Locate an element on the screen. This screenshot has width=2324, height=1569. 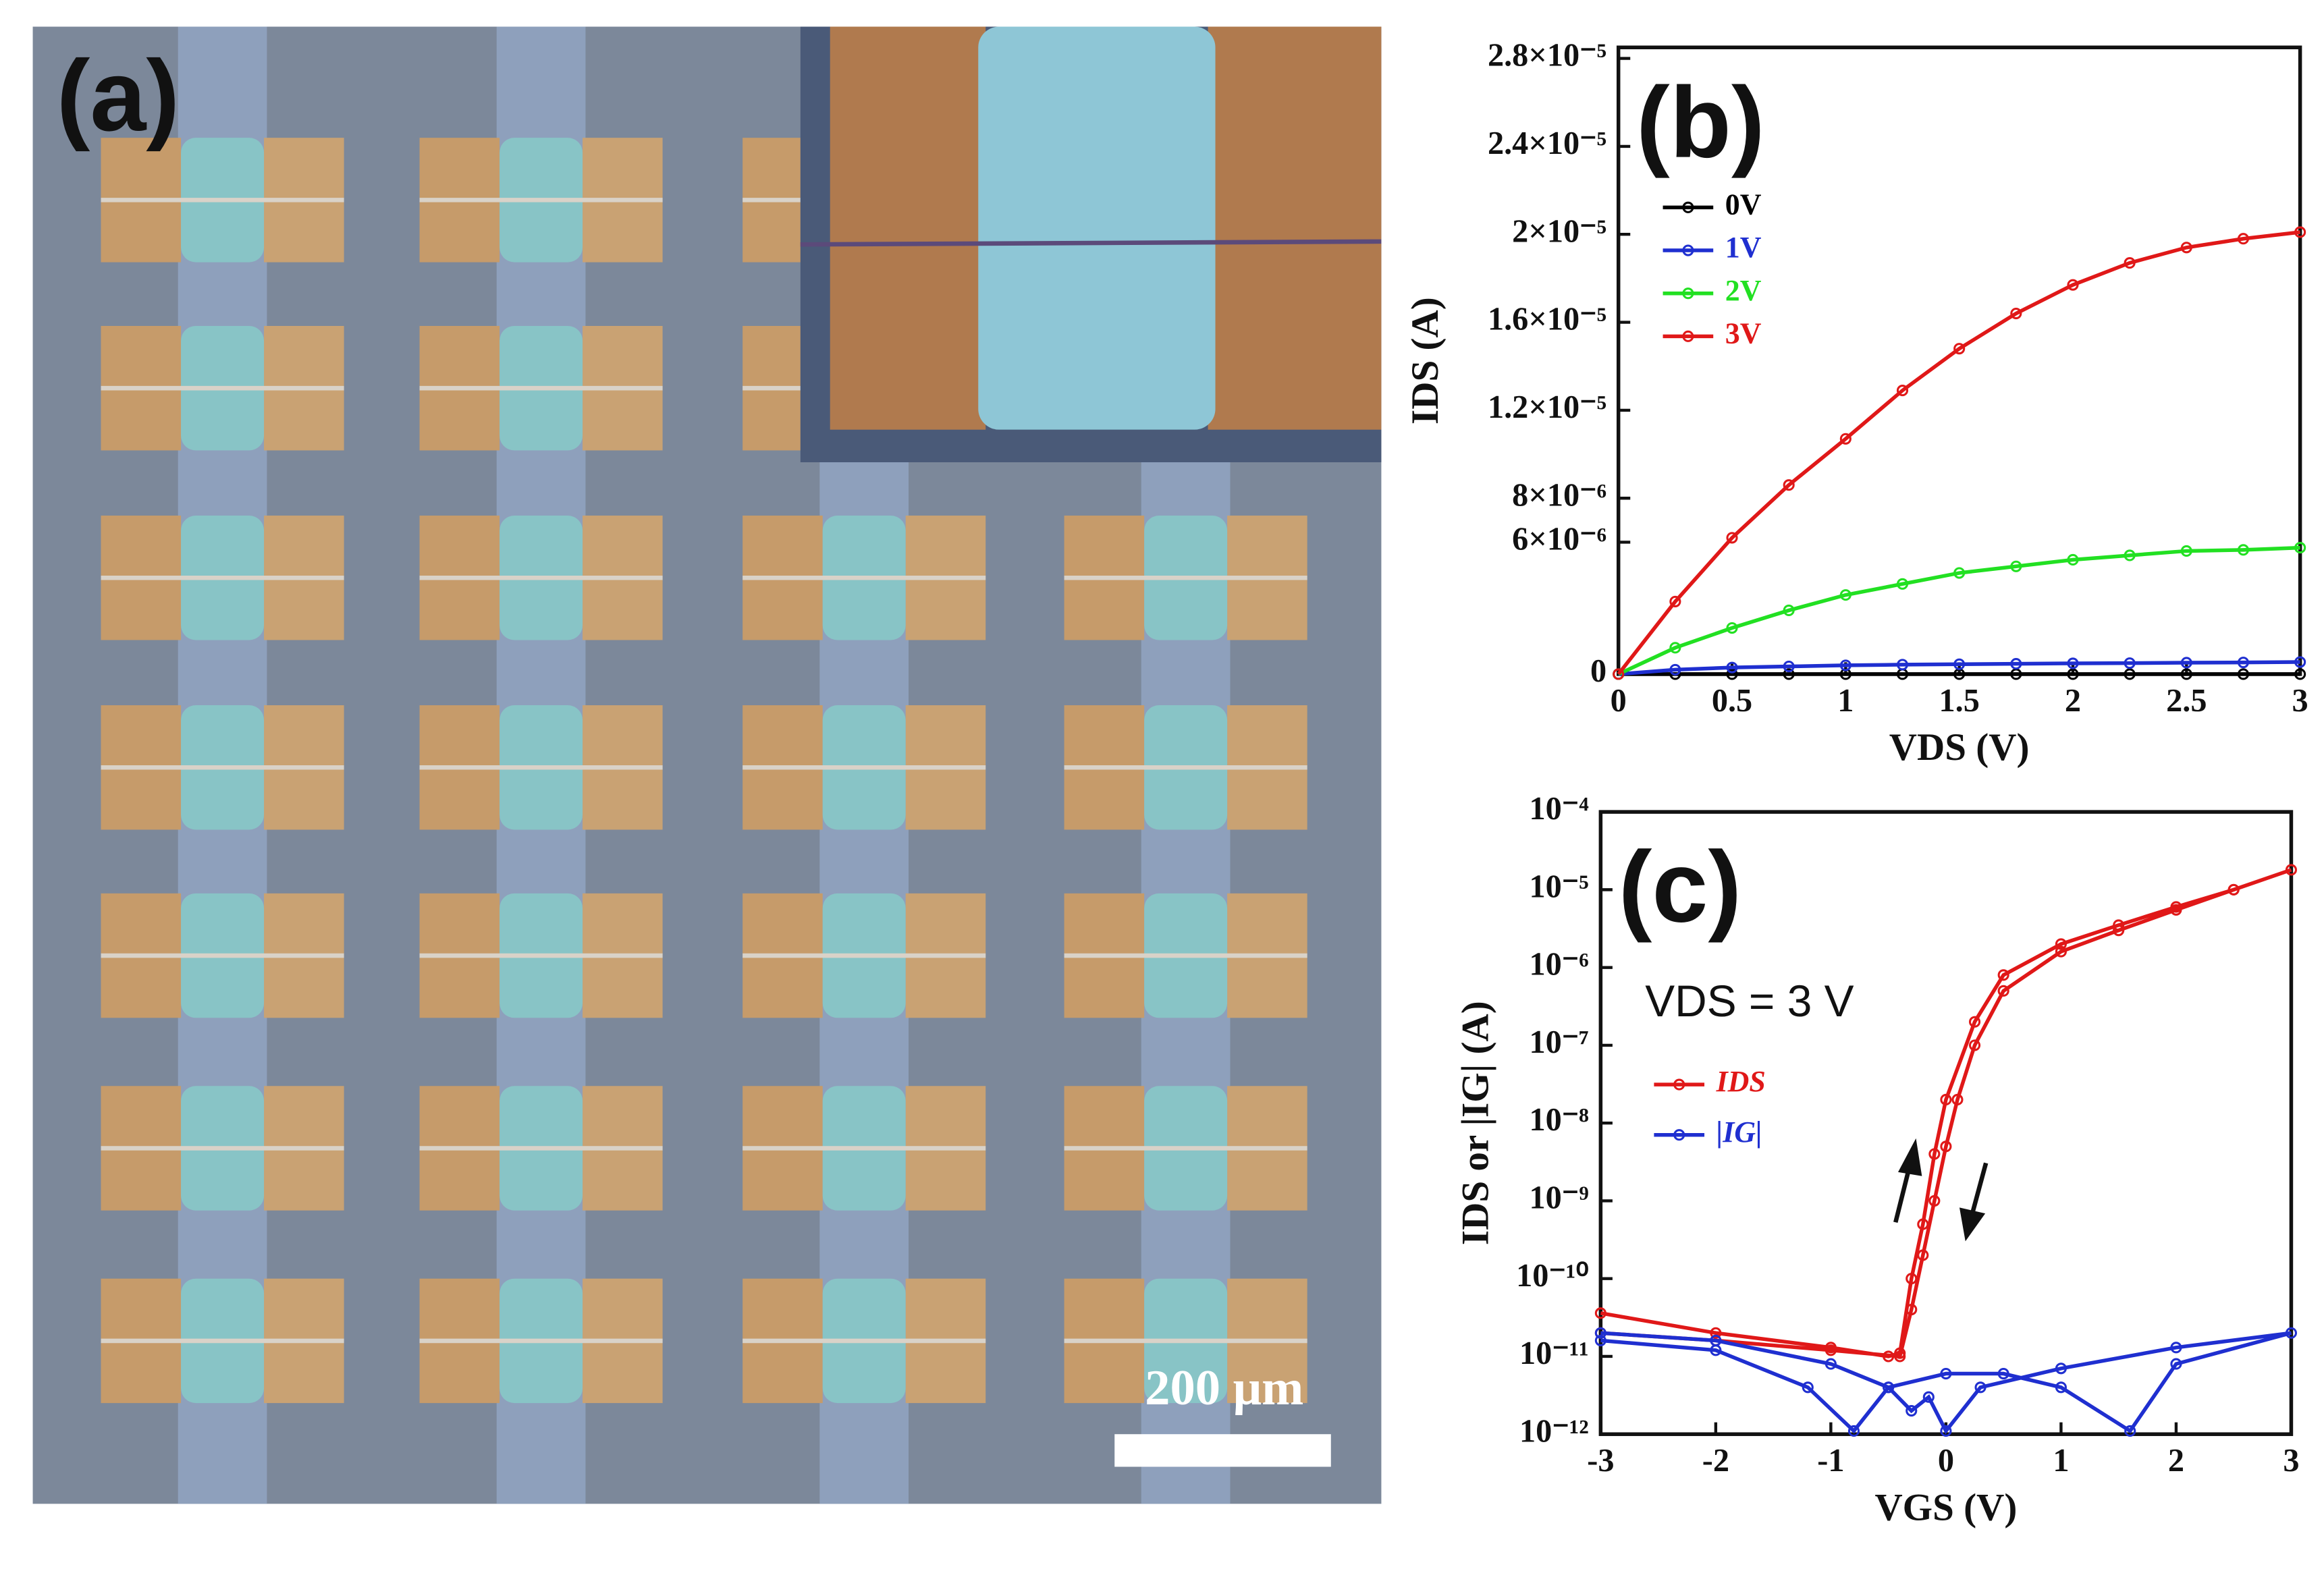
y-tick-label: 1.2×10⁻⁵ is located at coordinates (1547, 407).